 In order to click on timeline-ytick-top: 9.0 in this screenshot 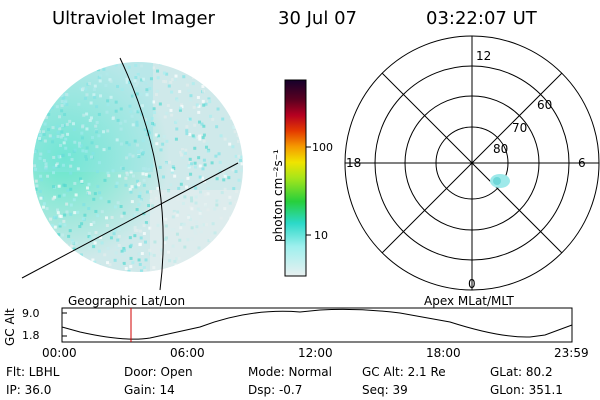, I will do `click(31, 313)`.